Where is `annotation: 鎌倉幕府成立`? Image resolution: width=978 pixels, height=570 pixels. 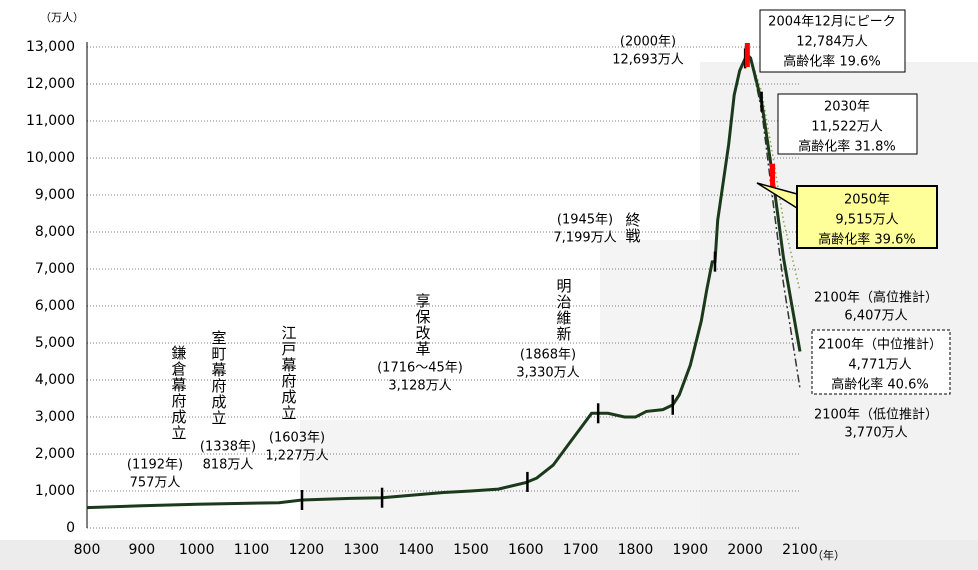
annotation: 鎌倉幕府成立 is located at coordinates (179, 393).